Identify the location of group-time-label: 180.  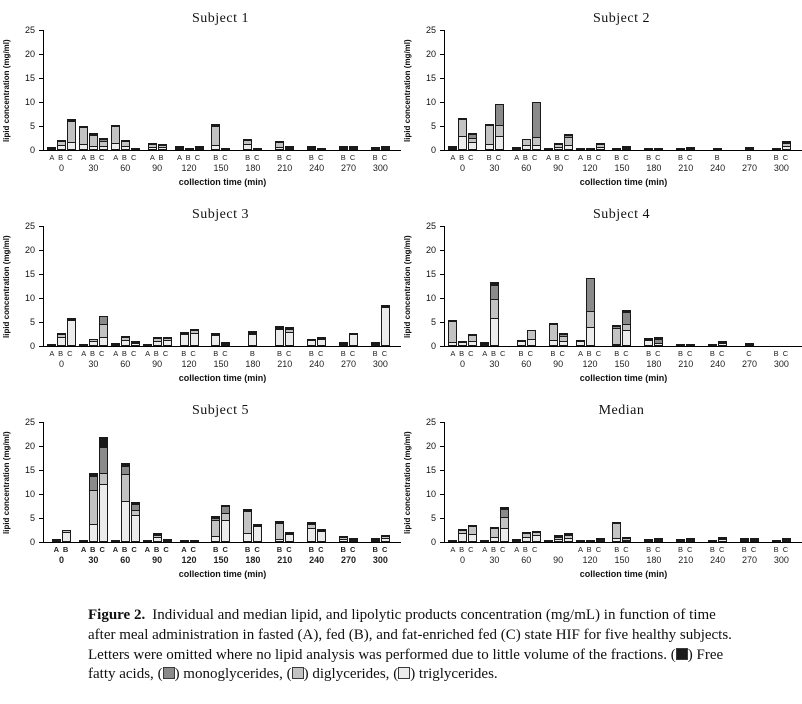
(654, 560).